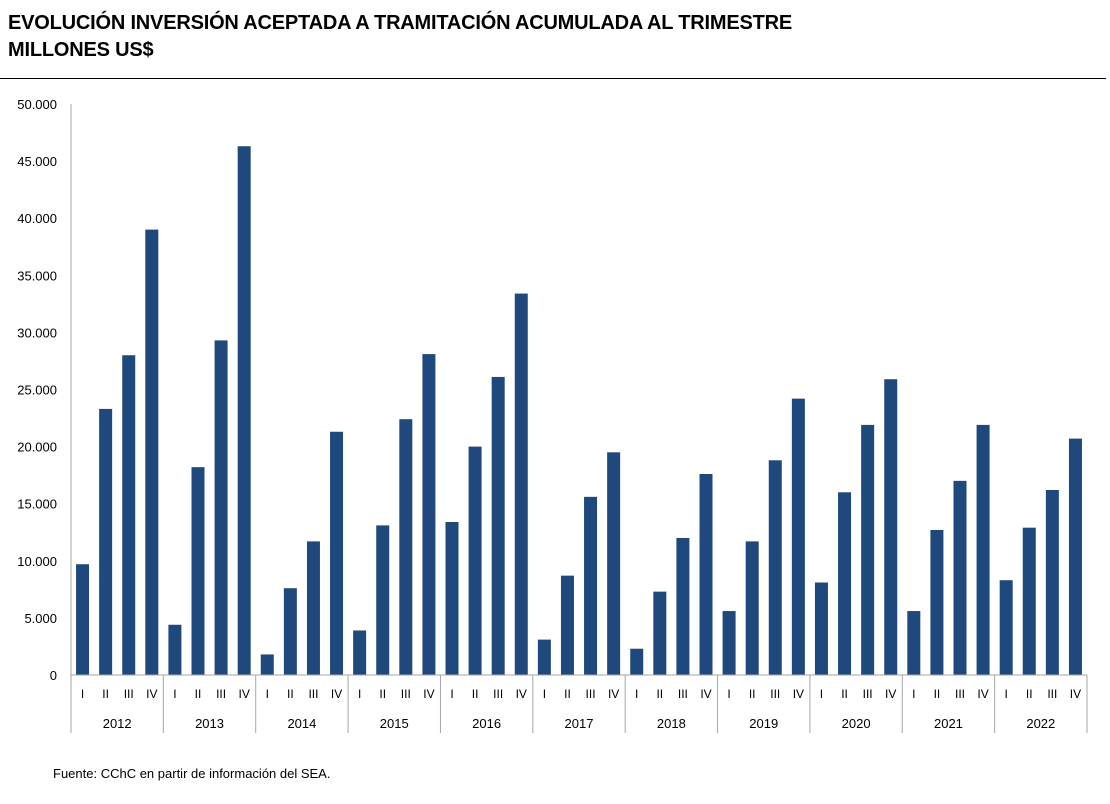  Describe the element at coordinates (37, 561) in the screenshot. I see `y-tick-label: 10.000` at that location.